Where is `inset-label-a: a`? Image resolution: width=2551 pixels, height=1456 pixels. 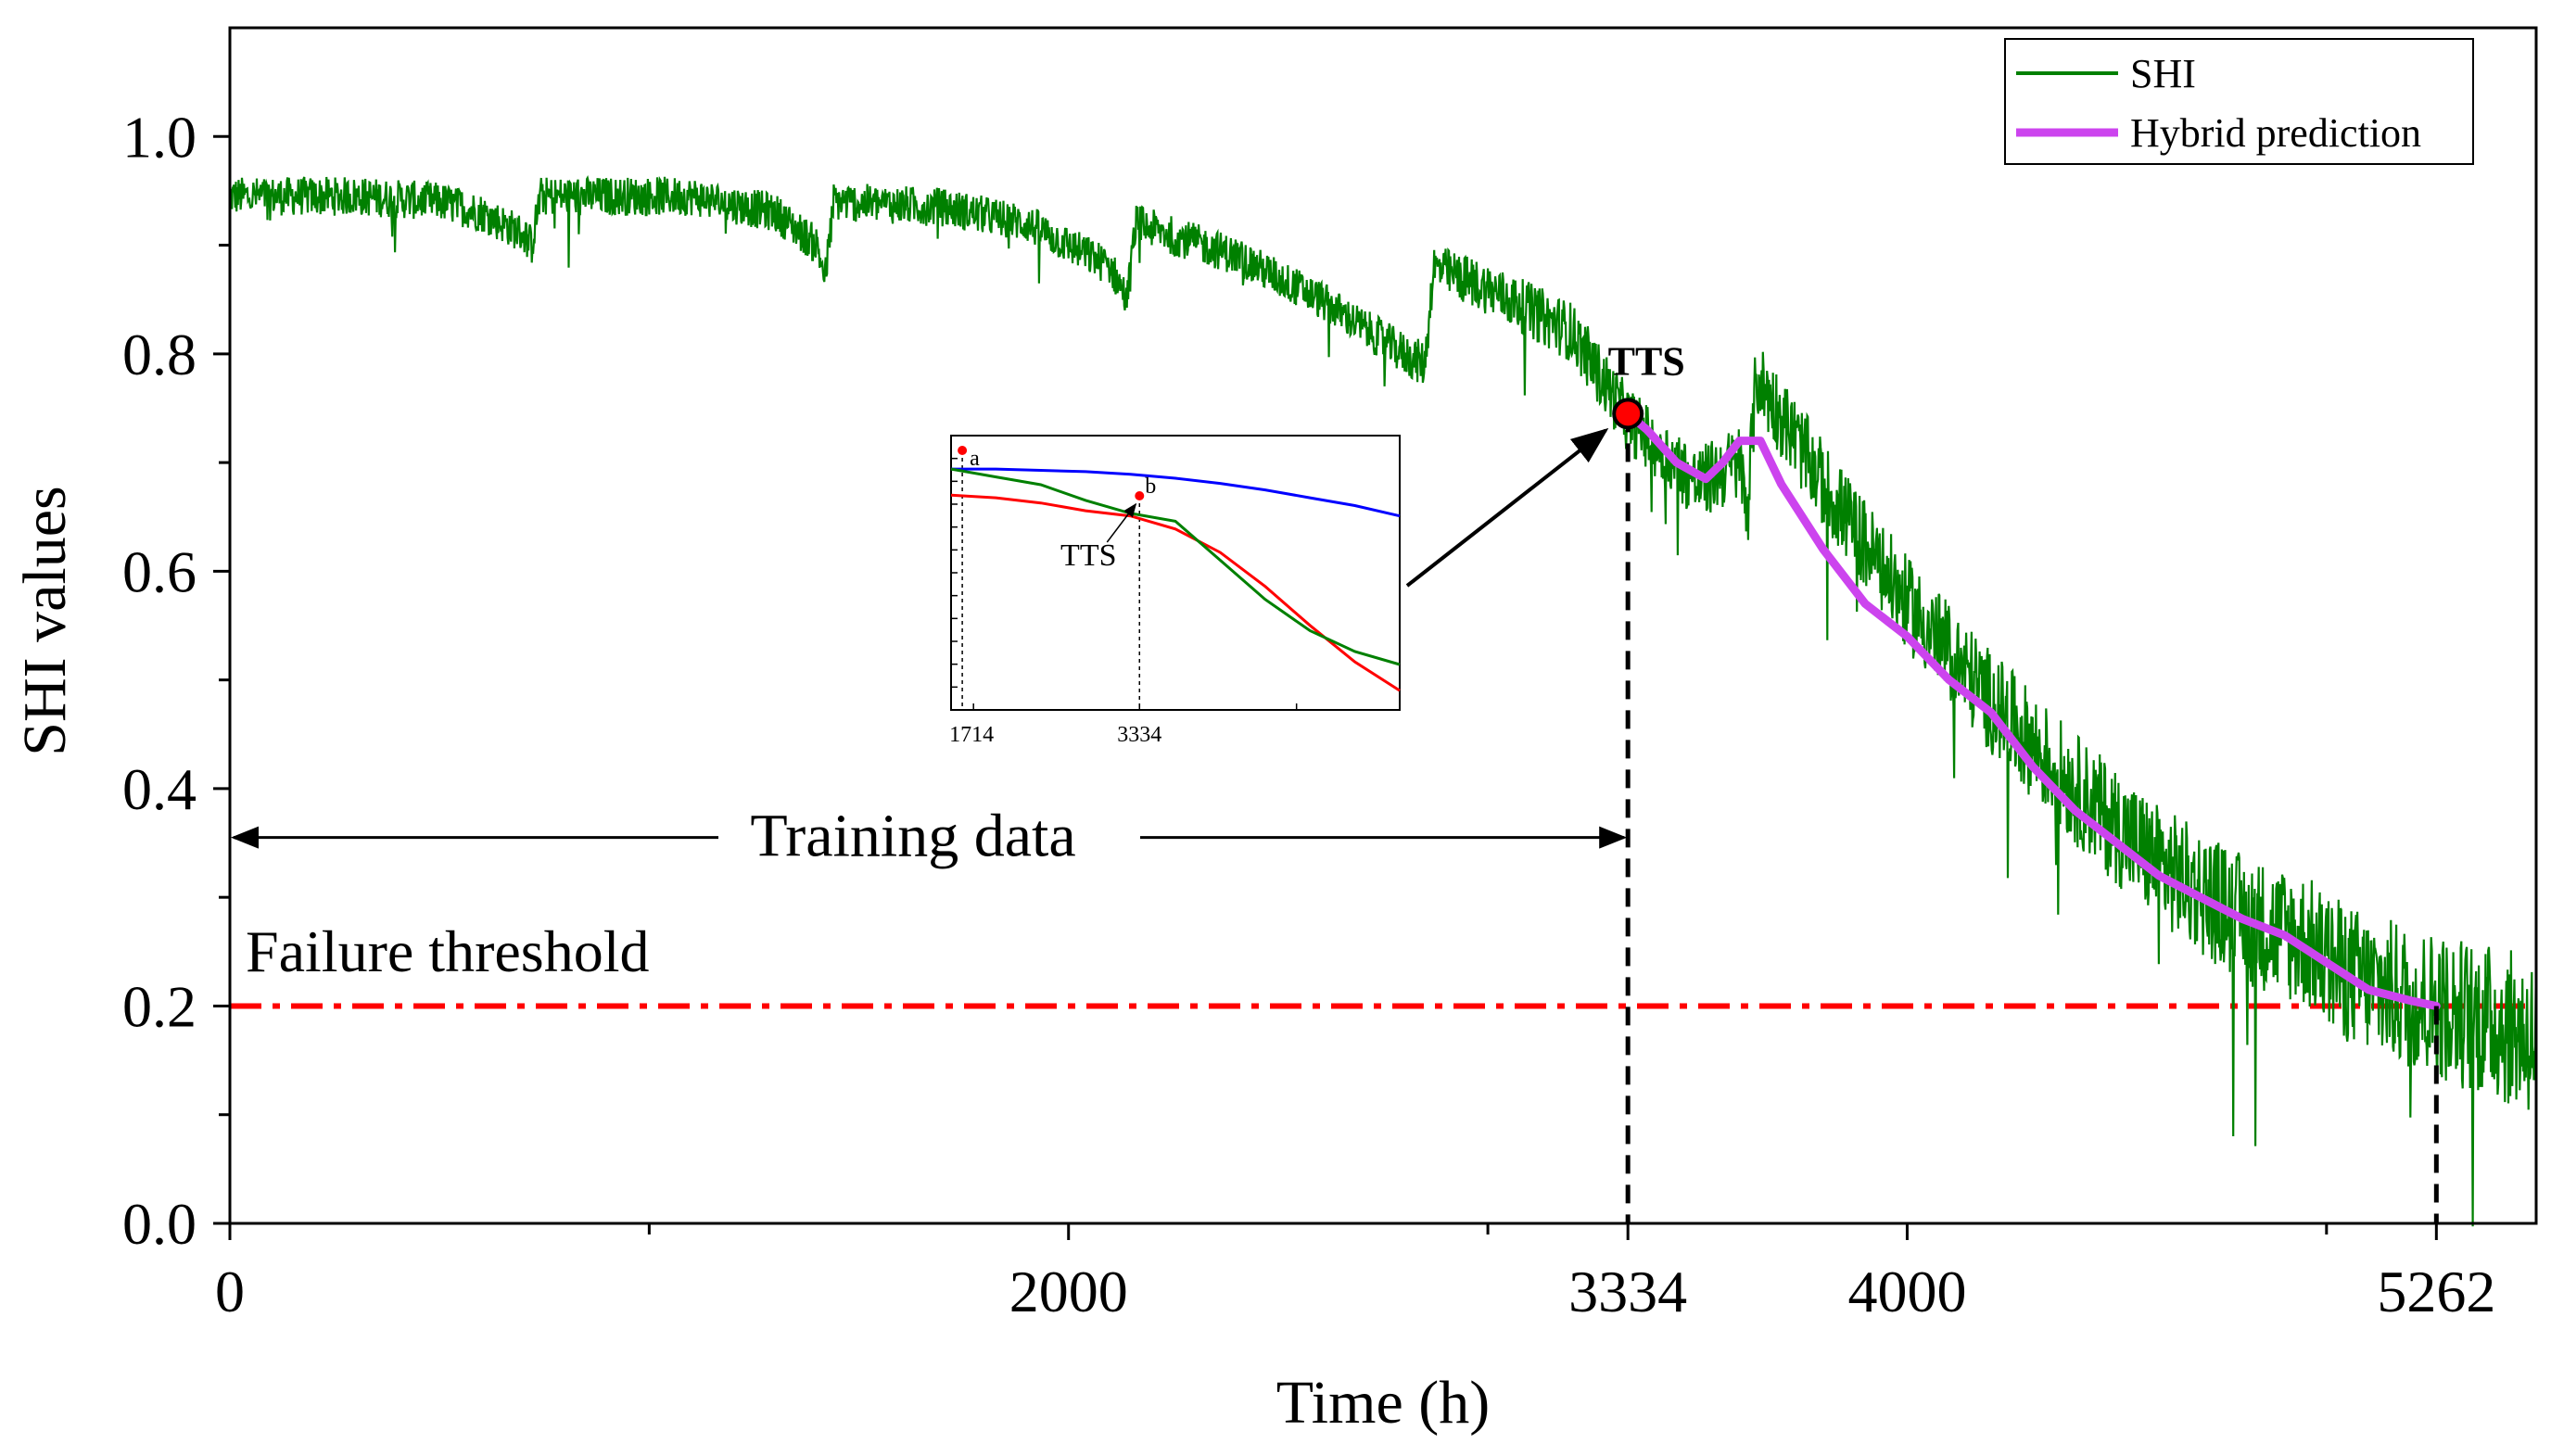
inset-label-a: a is located at coordinates (975, 459).